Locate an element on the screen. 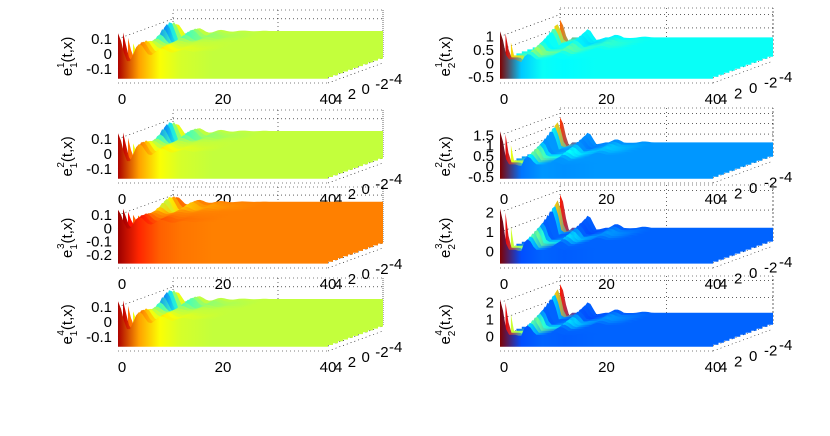 This screenshot has height=436, width=830. y-label-superscript: 1 is located at coordinates (61, 65).